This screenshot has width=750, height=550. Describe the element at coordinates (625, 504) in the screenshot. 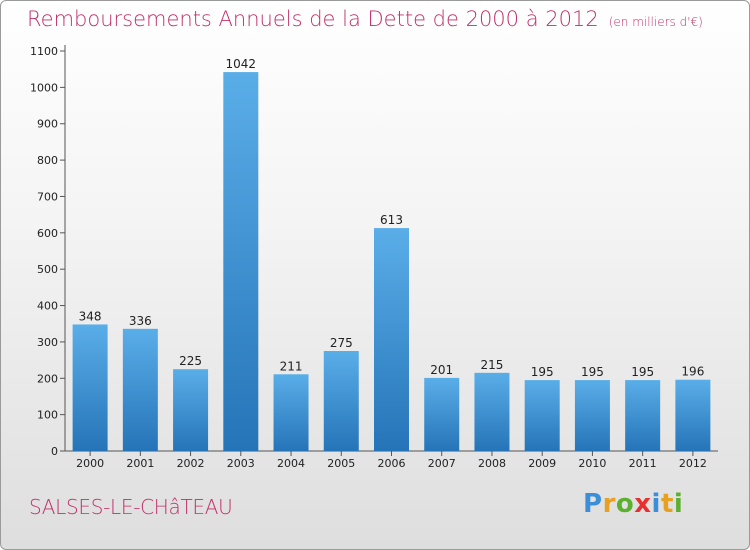

I see `logo-letter: o` at that location.